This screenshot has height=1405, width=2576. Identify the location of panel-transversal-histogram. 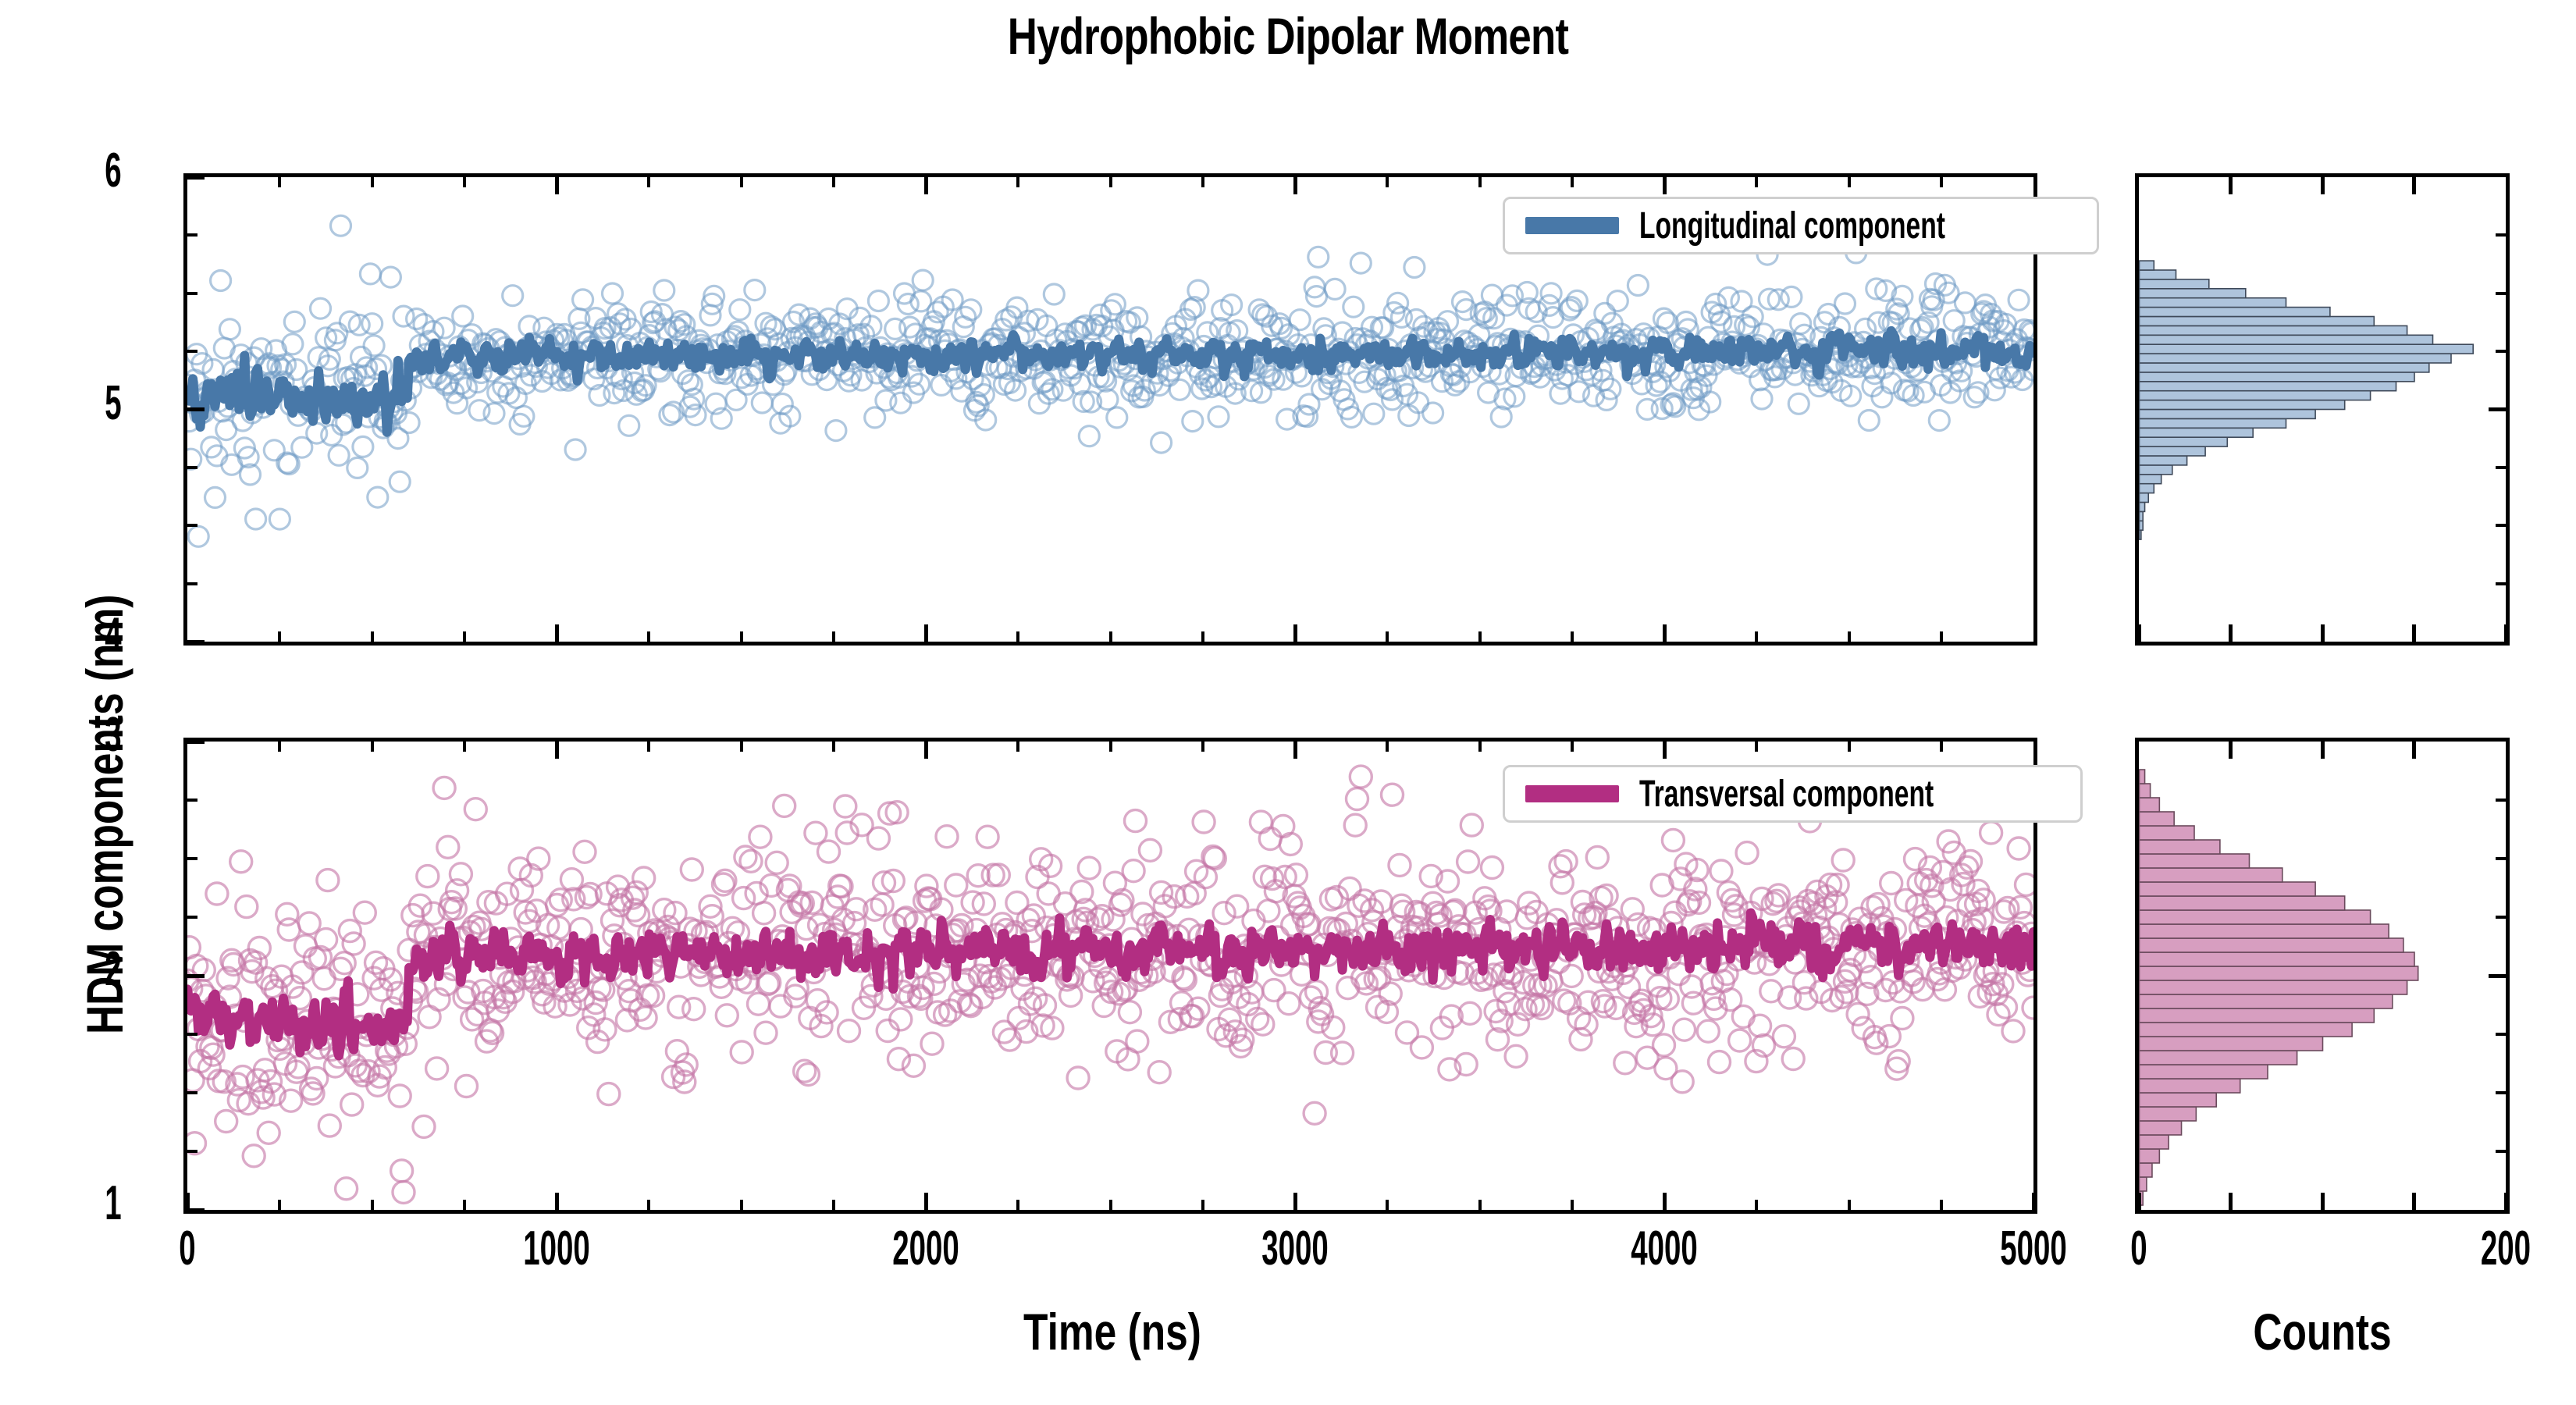
(2322, 976).